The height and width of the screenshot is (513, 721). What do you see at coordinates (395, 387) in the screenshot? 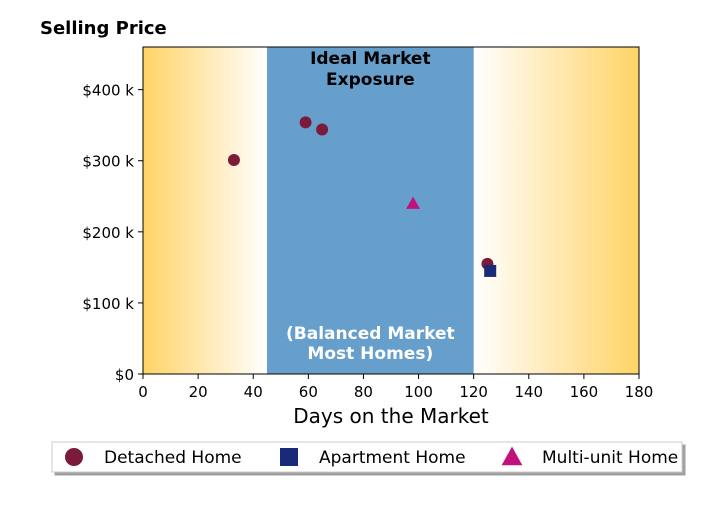
I see `x-axis: 0 20 40 60 80 100 120 140 160 180` at bounding box center [395, 387].